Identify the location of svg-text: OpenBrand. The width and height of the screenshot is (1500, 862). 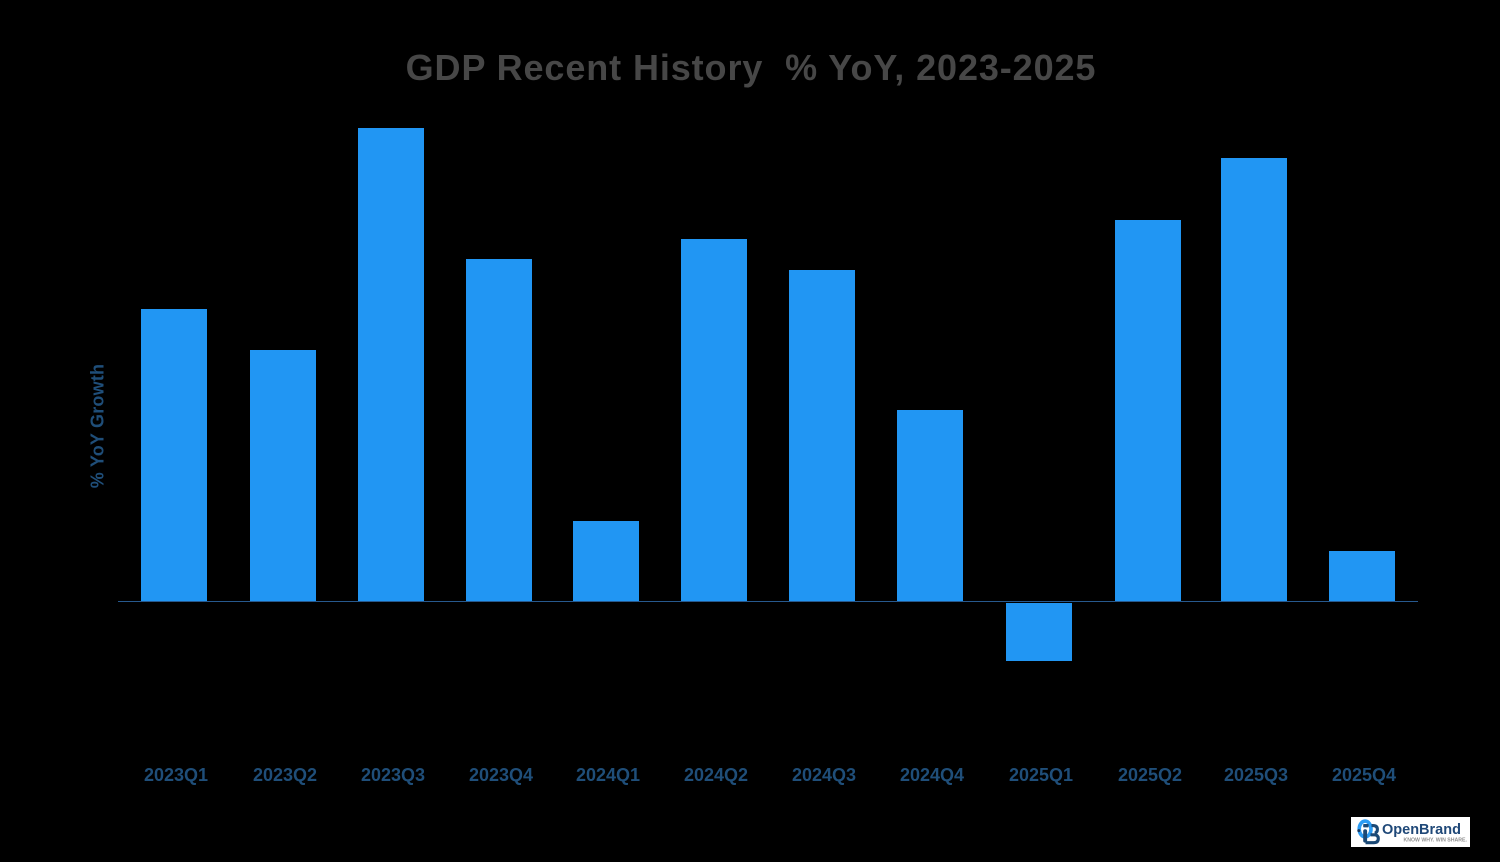
(1421, 830).